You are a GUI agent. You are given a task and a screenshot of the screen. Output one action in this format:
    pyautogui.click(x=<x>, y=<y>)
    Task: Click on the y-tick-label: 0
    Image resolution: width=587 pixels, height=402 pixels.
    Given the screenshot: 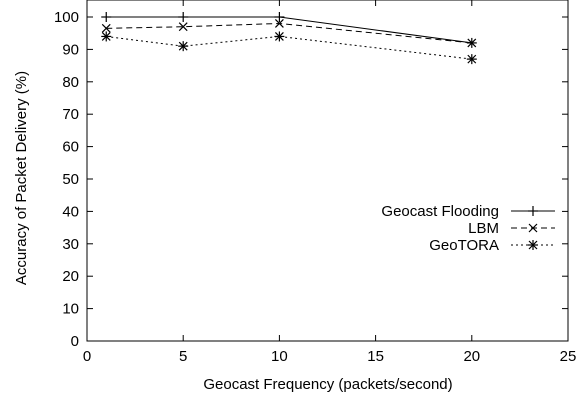 What is the action you would take?
    pyautogui.click(x=75, y=341)
    